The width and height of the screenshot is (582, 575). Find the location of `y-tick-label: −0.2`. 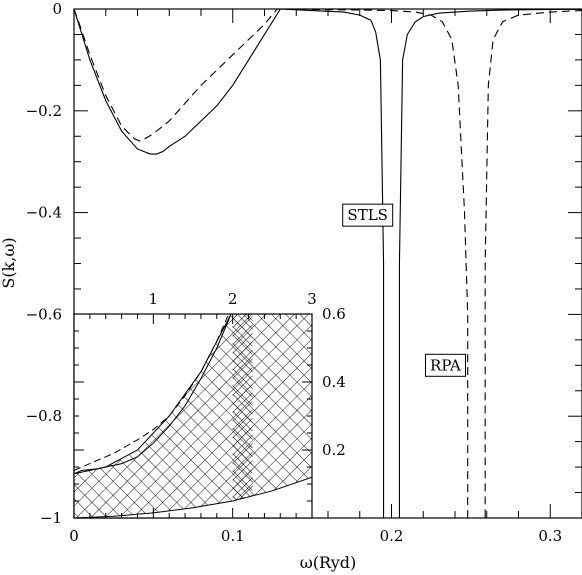

y-tick-label: −0.2 is located at coordinates (44, 111).